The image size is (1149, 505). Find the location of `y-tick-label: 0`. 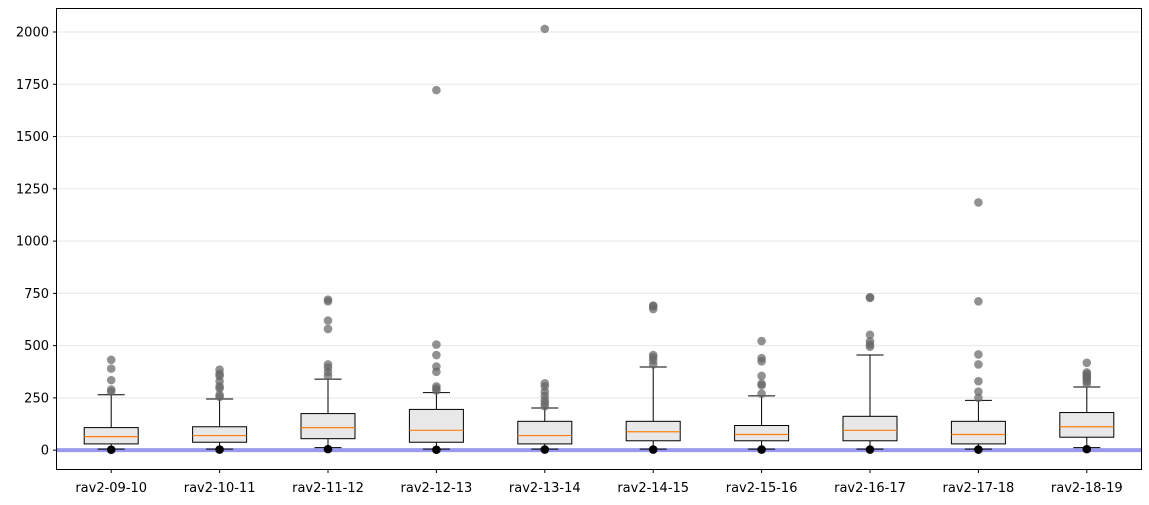

y-tick-label: 0 is located at coordinates (45, 451).